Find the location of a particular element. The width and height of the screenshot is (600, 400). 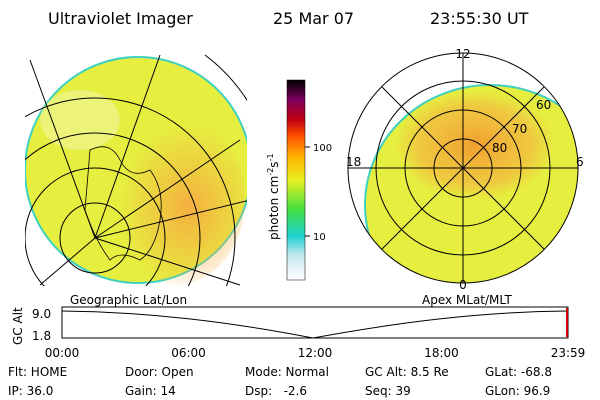

info-field: Dsp: -2.6 is located at coordinates (276, 391).